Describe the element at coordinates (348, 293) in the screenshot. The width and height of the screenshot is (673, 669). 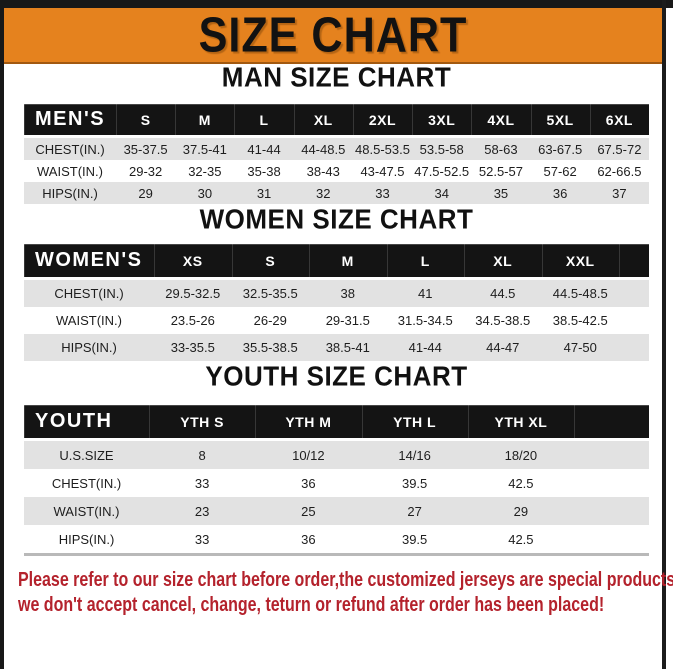
I see `size-cell: 38` at that location.